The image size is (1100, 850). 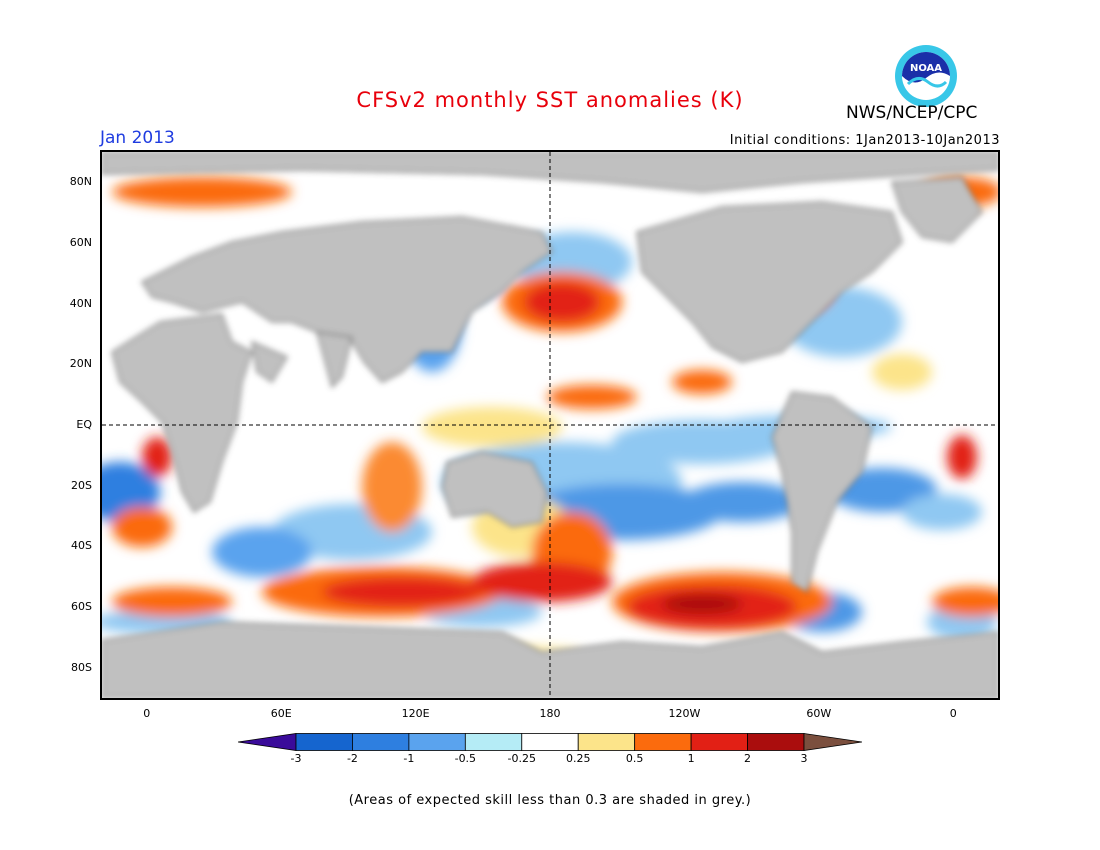 What do you see at coordinates (415, 713) in the screenshot?
I see `lon-label-2: 120E` at bounding box center [415, 713].